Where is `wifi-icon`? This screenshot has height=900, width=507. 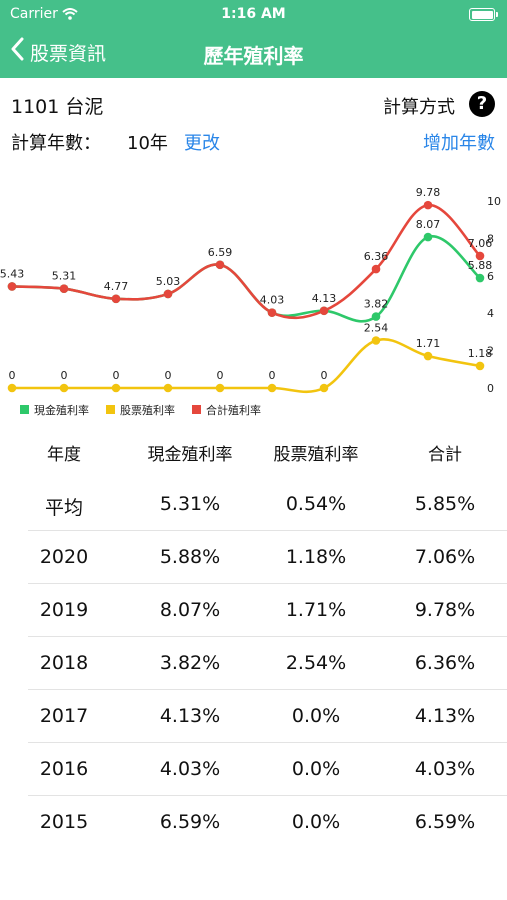 wifi-icon is located at coordinates (70, 16).